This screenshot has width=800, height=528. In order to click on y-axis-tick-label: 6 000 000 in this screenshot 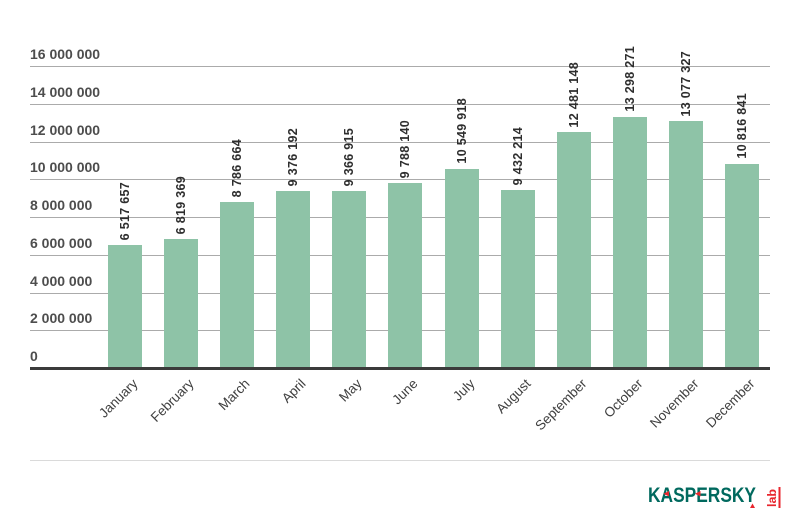, I will do `click(61, 242)`.